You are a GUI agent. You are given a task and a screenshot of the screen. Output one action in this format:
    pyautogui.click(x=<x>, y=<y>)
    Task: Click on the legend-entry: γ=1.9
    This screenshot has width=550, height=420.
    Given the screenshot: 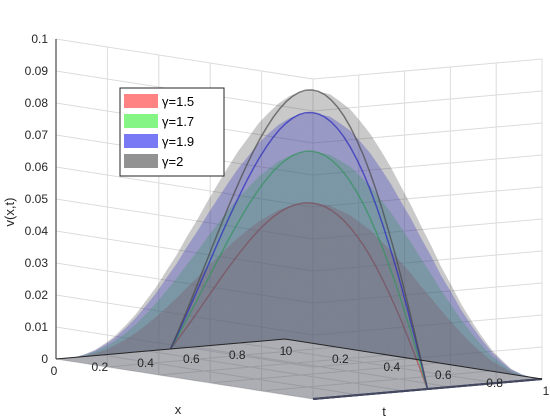 What is the action you would take?
    pyautogui.click(x=178, y=141)
    